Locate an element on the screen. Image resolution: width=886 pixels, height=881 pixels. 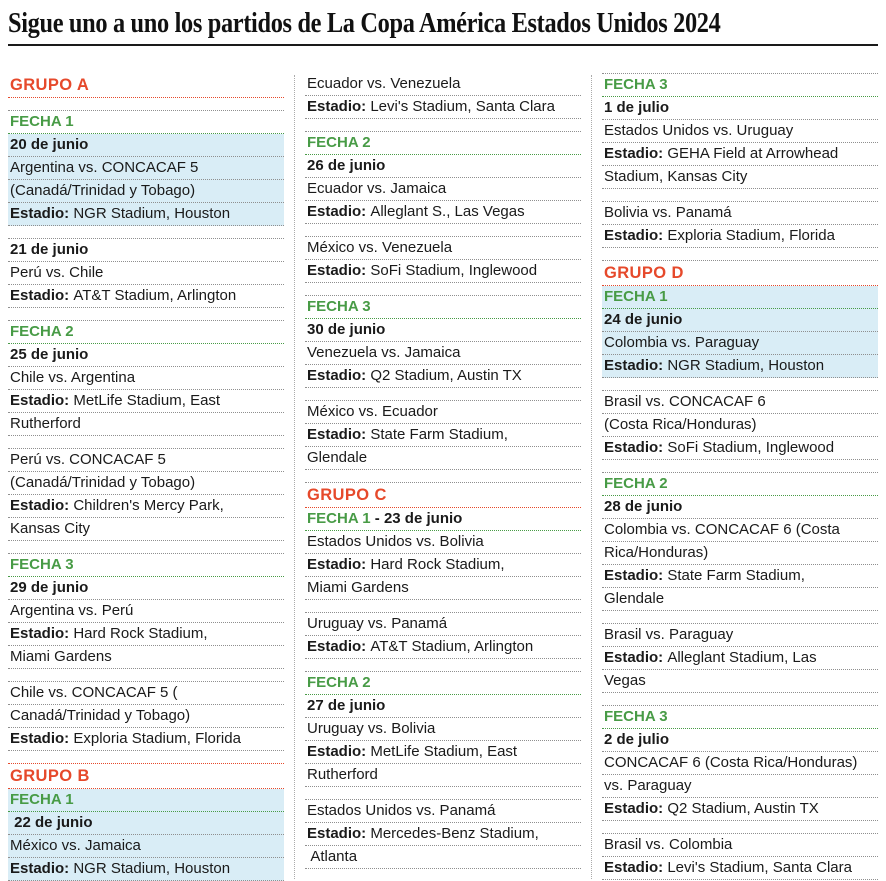
match-line: Estados Unidos vs. Panamá is located at coordinates (443, 811).